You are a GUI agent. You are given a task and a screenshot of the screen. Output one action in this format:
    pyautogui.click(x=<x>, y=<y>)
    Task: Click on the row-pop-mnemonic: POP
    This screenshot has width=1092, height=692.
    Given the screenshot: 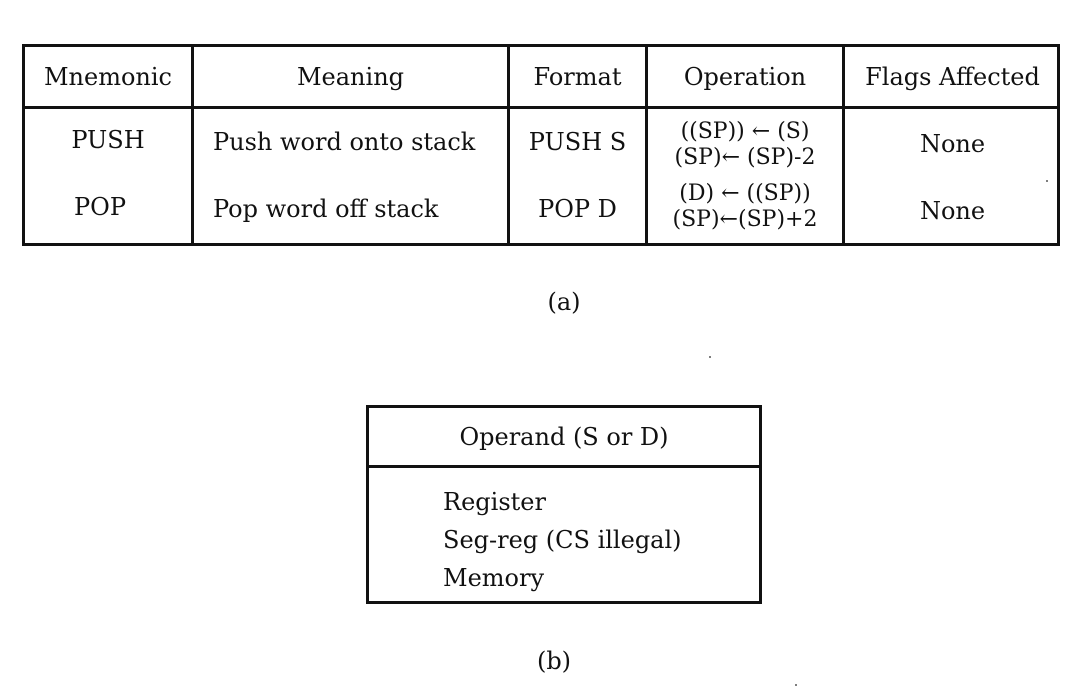 What is the action you would take?
    pyautogui.click(x=100, y=207)
    